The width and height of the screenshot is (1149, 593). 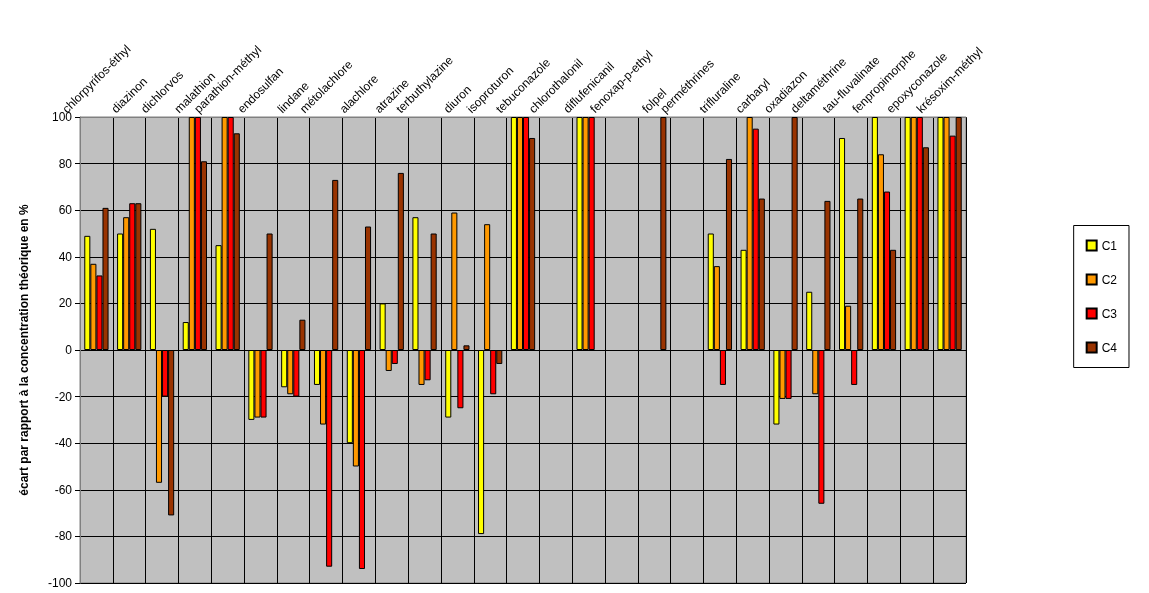 What do you see at coordinates (65, 163) in the screenshot?
I see `y-tick-label: 80` at bounding box center [65, 163].